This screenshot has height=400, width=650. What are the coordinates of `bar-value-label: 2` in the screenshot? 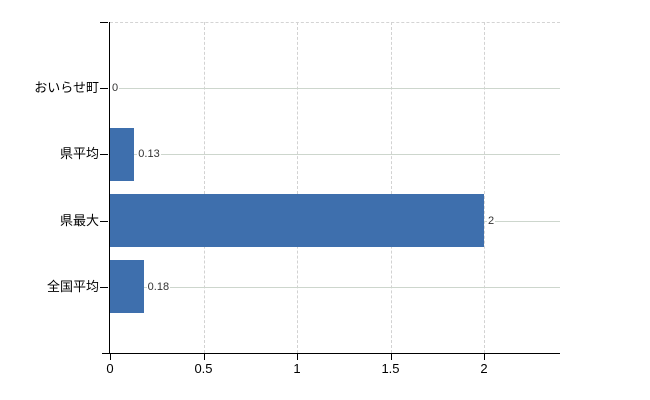 It's located at (491, 220).